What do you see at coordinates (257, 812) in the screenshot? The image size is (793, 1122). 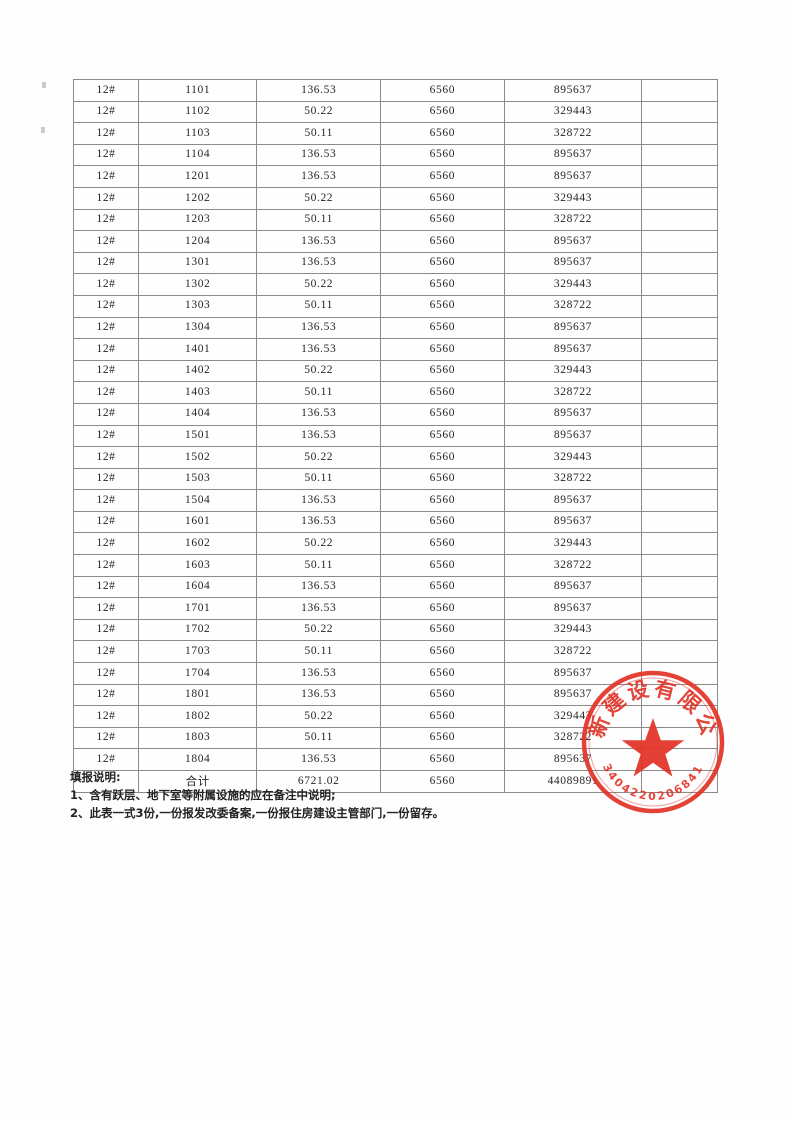 I see `notes-line-2: 2、此表一式3份,一份报发改委备案,一份报住房建设主管部门,一份留存。` at bounding box center [257, 812].